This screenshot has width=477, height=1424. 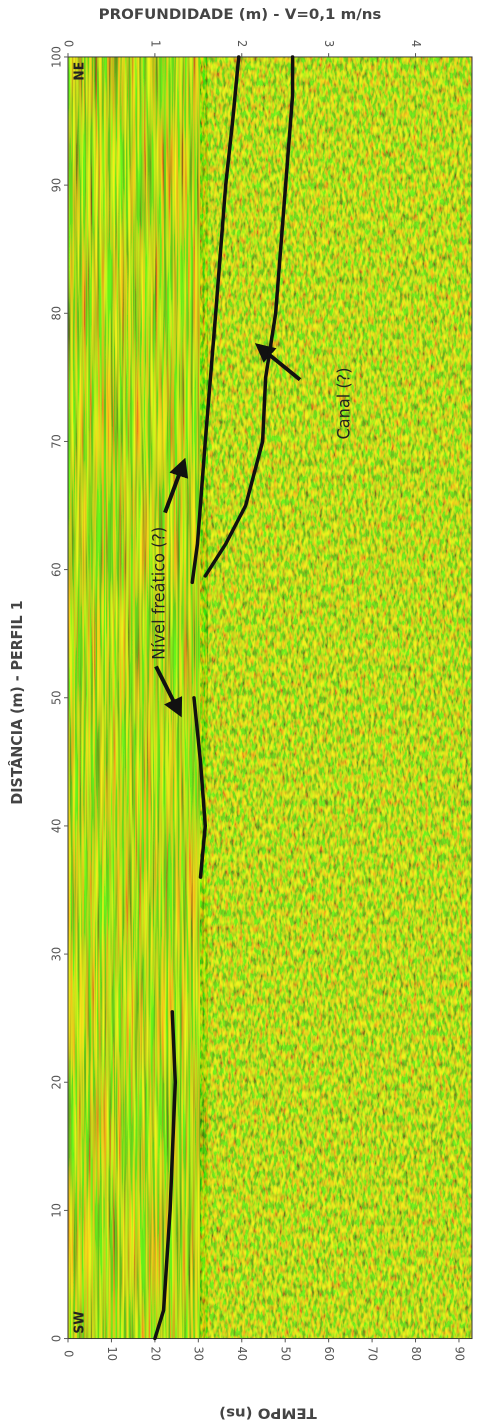 What do you see at coordinates (56, 1210) in the screenshot?
I see `y-tick-label: 10` at bounding box center [56, 1210].